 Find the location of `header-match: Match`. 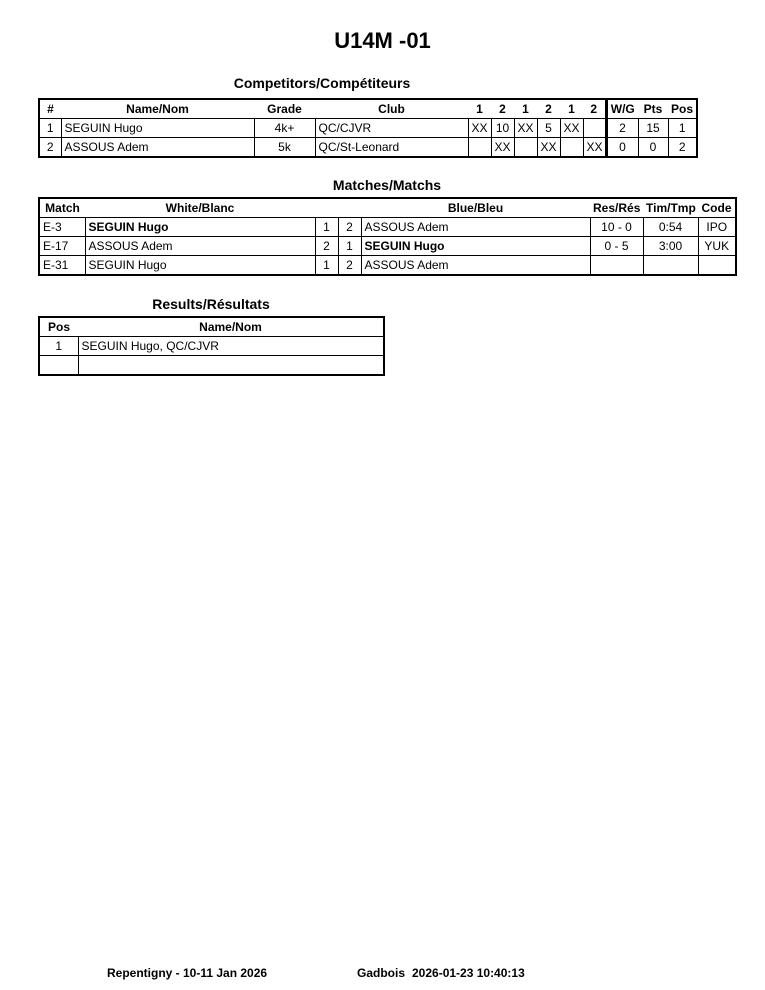

header-match: Match is located at coordinates (62, 208).